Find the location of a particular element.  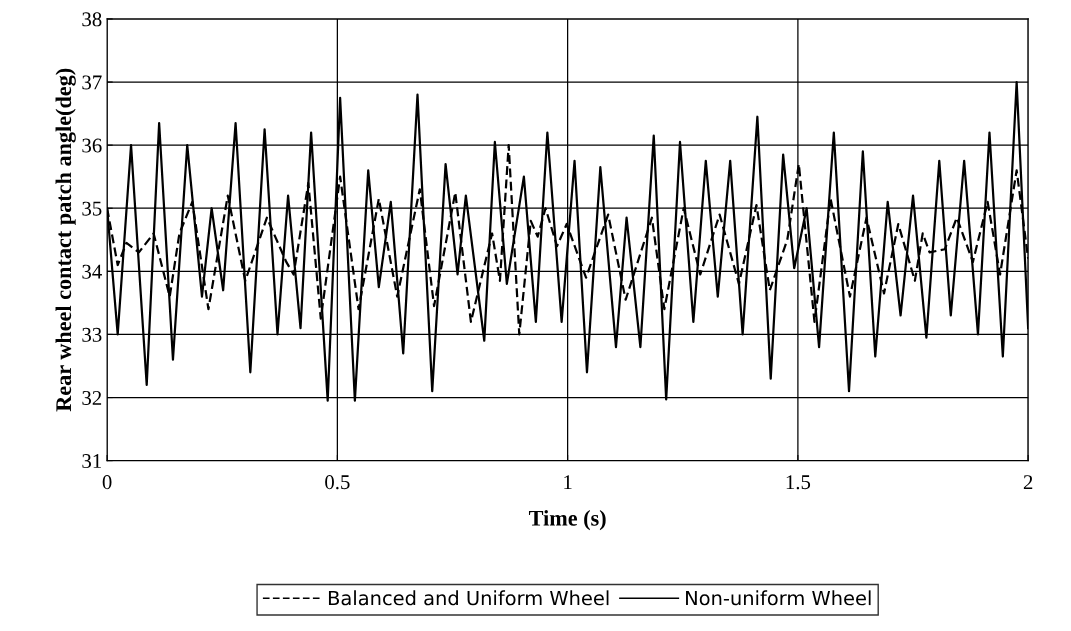

x-tick-label: 2 is located at coordinates (1028, 482).